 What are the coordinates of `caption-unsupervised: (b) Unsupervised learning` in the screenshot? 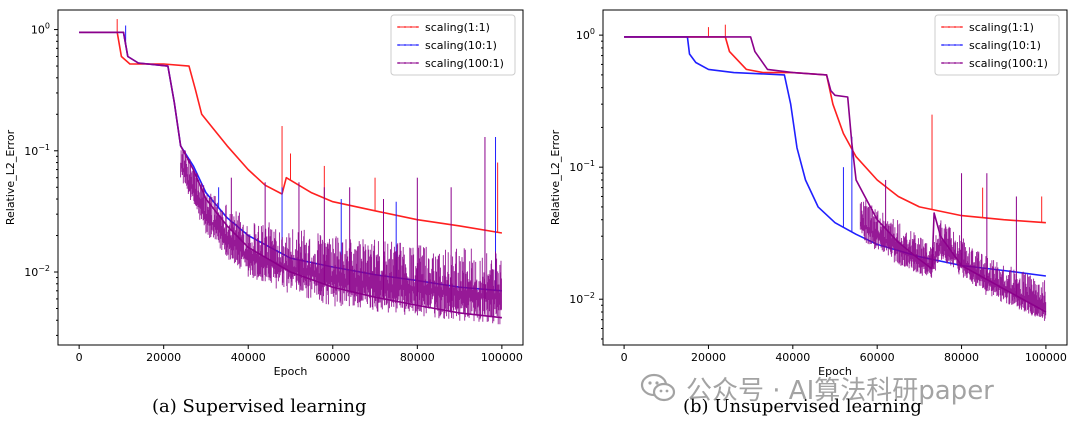 It's located at (802, 406).